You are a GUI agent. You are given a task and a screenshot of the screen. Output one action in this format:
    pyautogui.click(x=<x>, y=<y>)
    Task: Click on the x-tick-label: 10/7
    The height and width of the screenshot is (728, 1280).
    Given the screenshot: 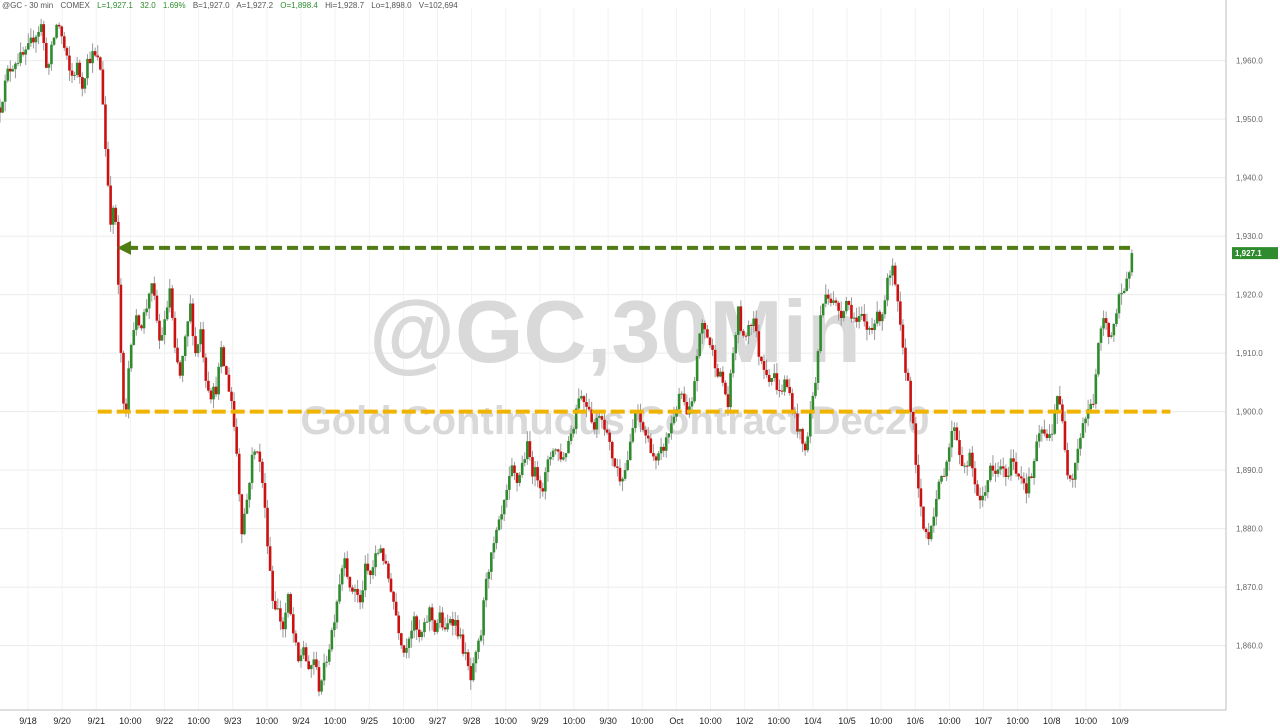 What is the action you would take?
    pyautogui.click(x=984, y=721)
    